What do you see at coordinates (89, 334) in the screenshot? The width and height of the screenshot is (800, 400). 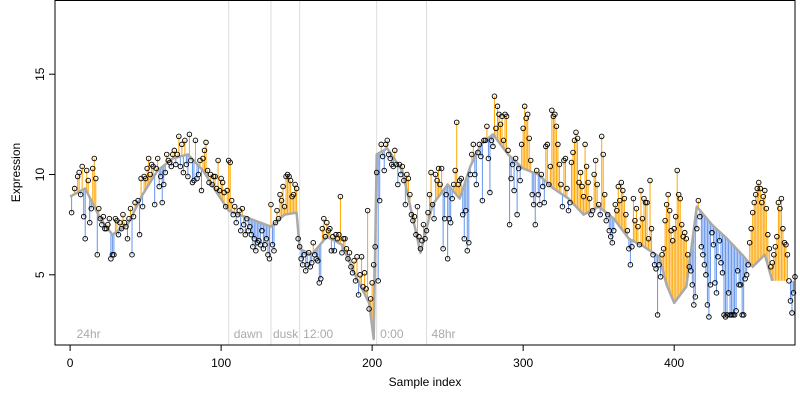 I see `region-label: 24hr` at bounding box center [89, 334].